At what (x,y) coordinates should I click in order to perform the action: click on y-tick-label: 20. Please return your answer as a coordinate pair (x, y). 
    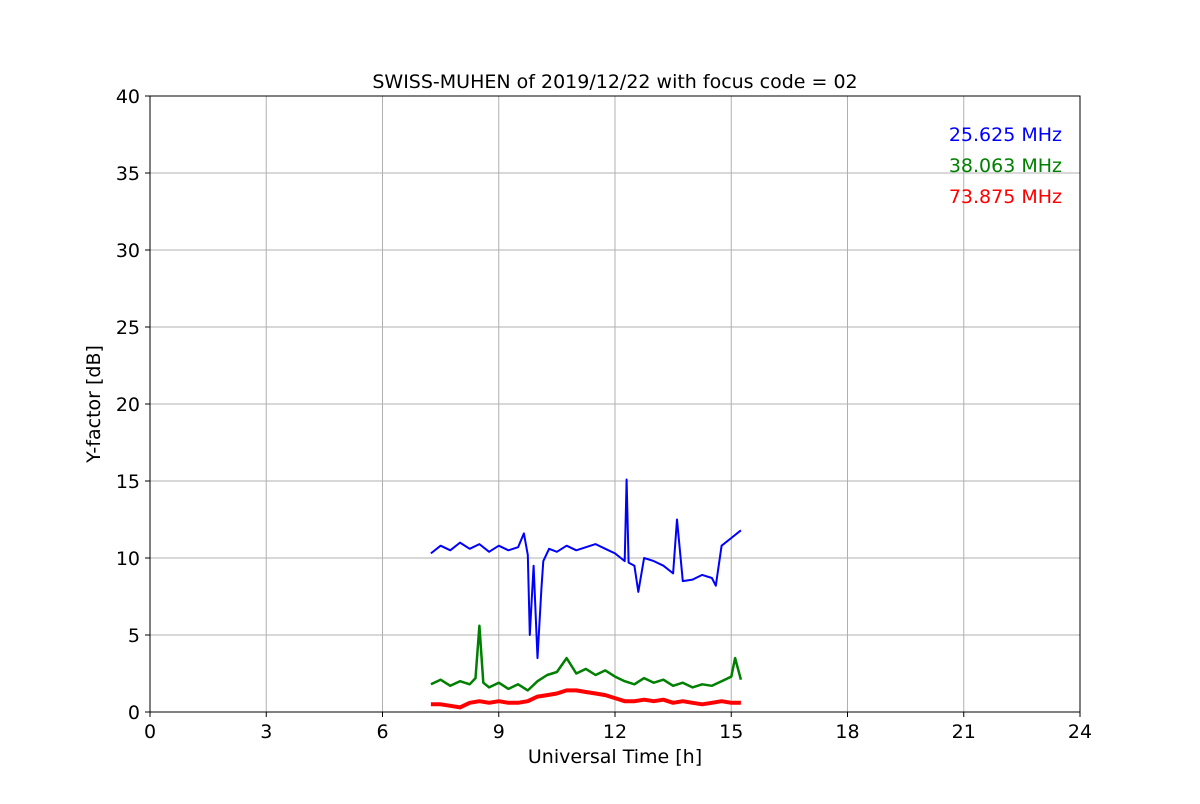
    Looking at the image, I should click on (128, 405).